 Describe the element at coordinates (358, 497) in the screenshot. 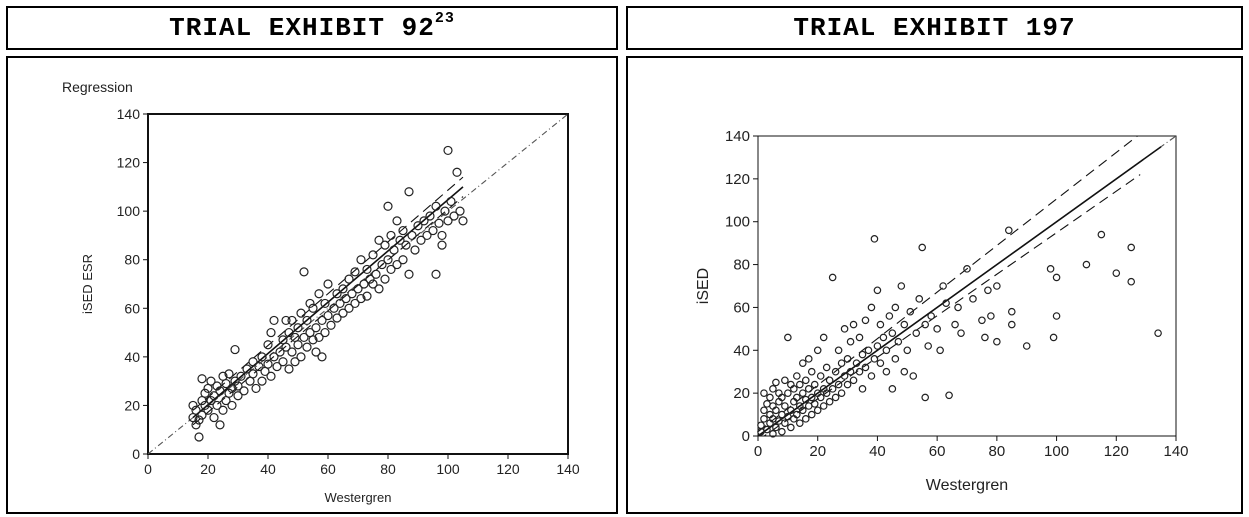

I see `x-axis-label: Westergren` at that location.